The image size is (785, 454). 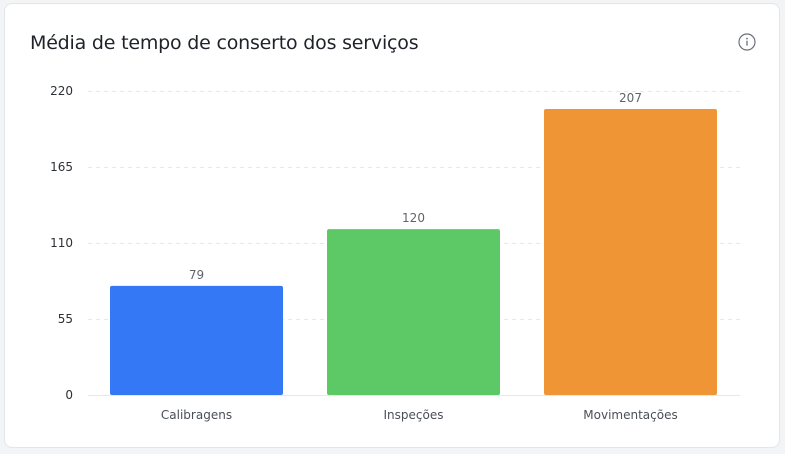 I want to click on x-tick-label: Movimentações, so click(x=630, y=415).